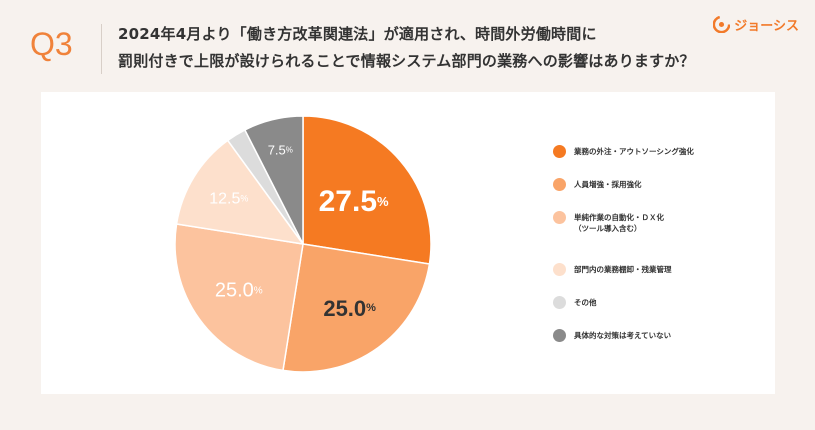  I want to click on legend-item: 単純作業の自動化・ＤＸ化 （ツール導入含む）, so click(608, 222).